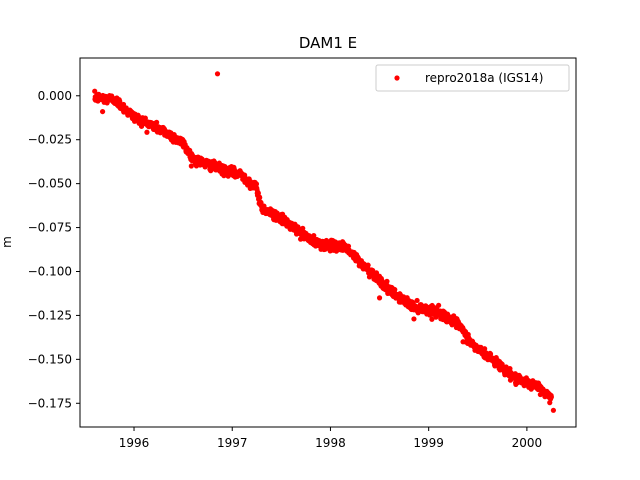 Image resolution: width=640 pixels, height=480 pixels. Describe the element at coordinates (134, 443) in the screenshot. I see `x-tick-label: 1996` at that location.